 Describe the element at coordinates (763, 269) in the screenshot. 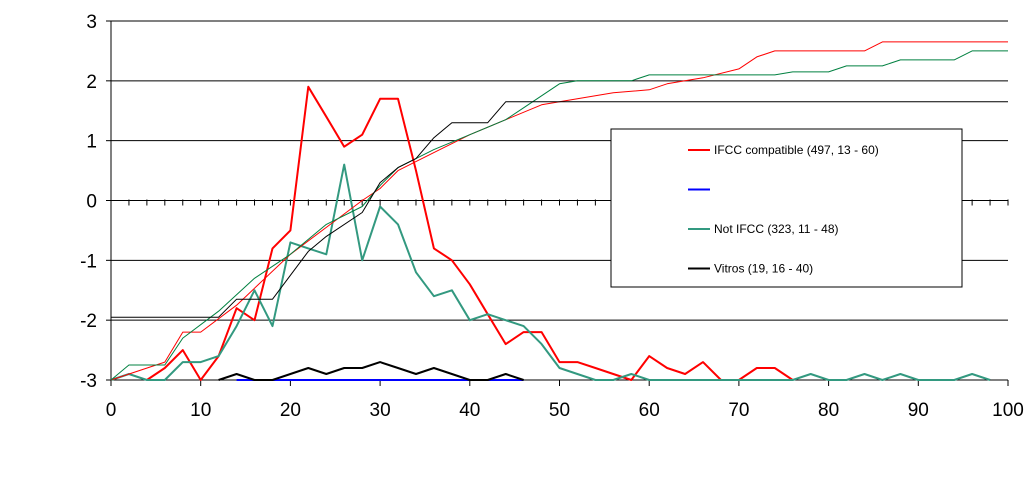

I see `legend-label-3: Vitros (19, 16 - 40)` at that location.